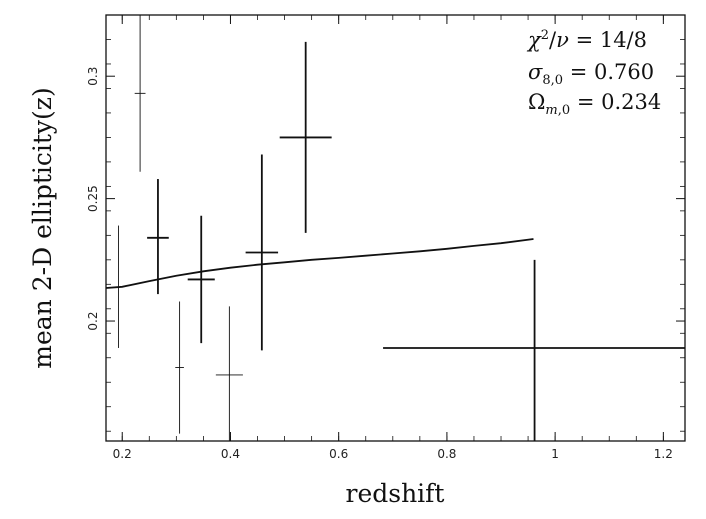  What do you see at coordinates (93, 198) in the screenshot?
I see `y-tick-label: 0.25` at bounding box center [93, 198].